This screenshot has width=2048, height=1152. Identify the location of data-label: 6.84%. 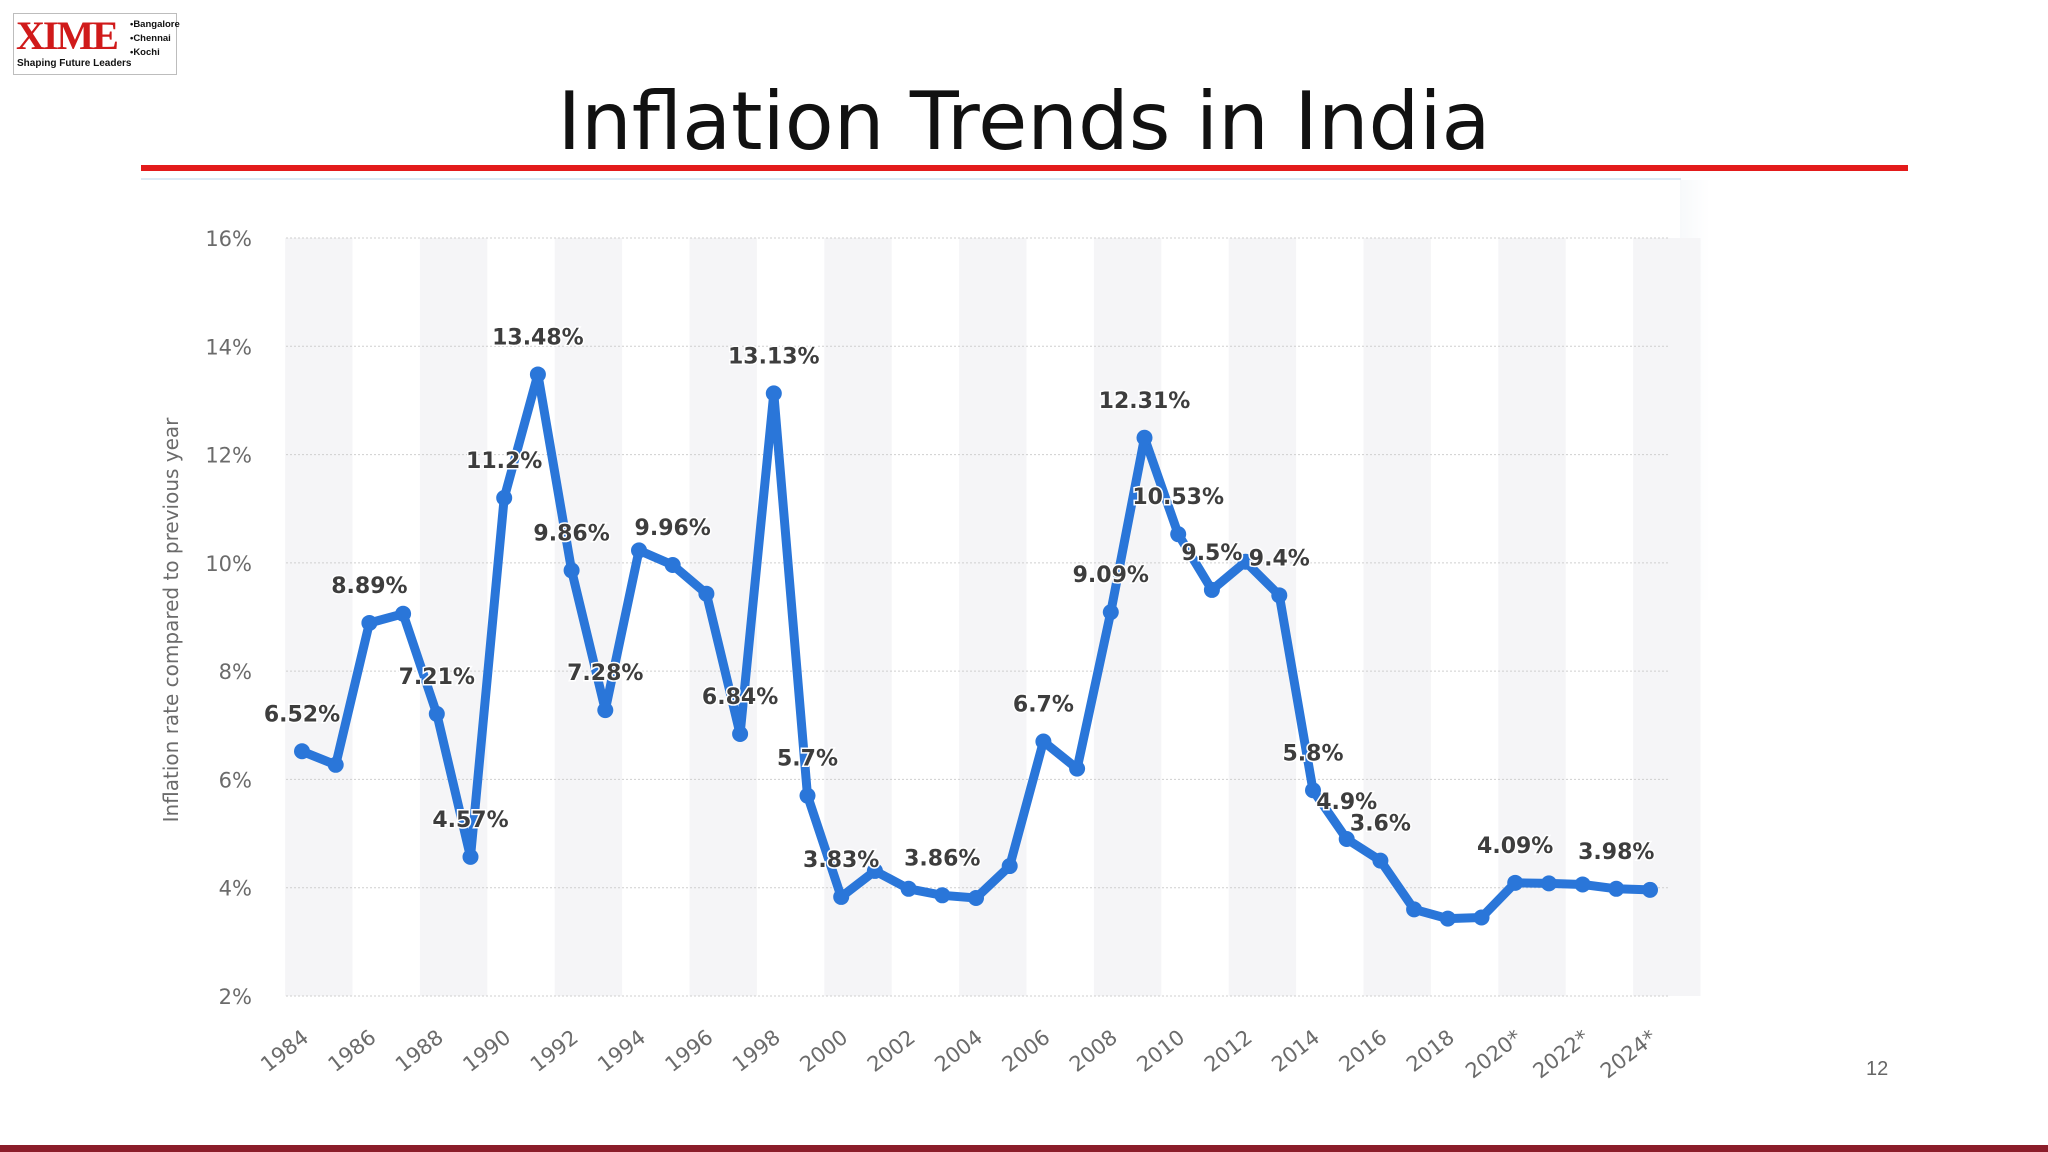
(740, 697).